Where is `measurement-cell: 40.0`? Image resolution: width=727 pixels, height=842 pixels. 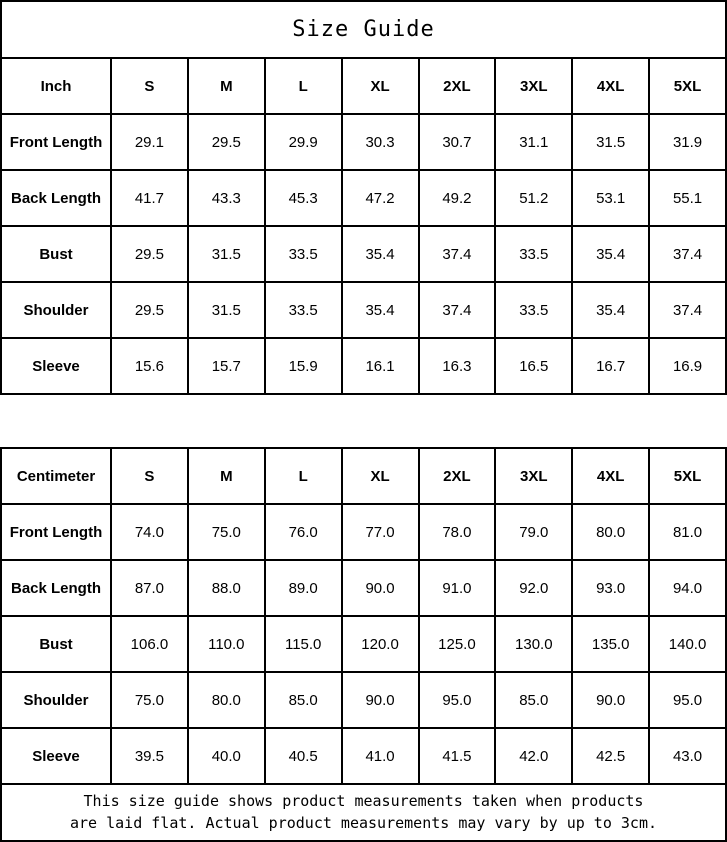 measurement-cell: 40.0 is located at coordinates (226, 756).